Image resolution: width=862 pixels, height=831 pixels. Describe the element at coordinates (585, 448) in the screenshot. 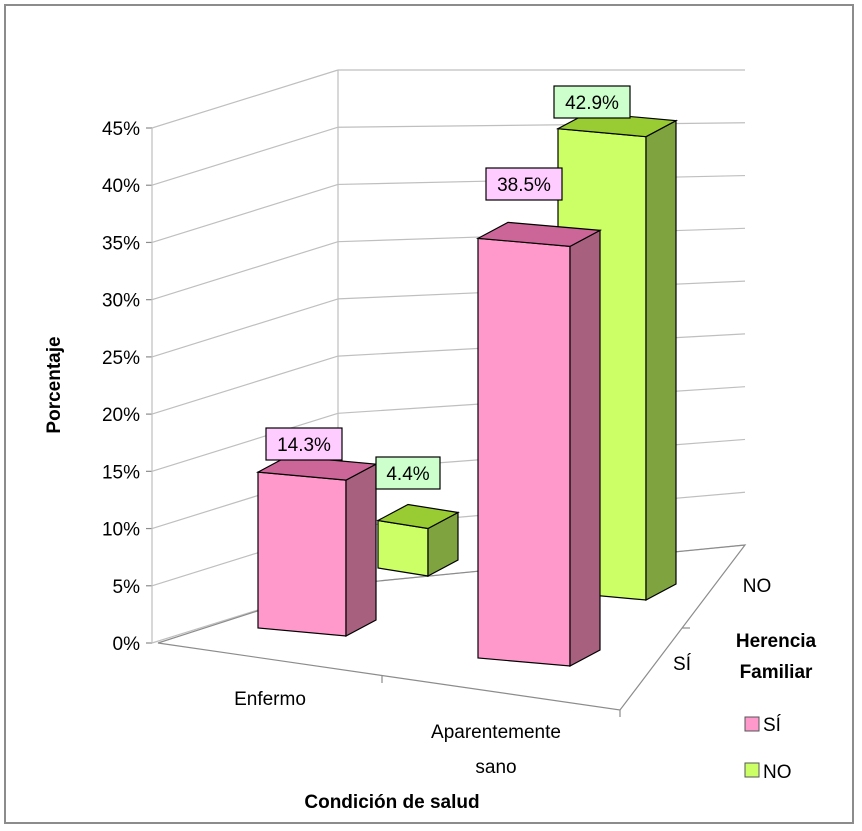

I see `bar-sano-si-side` at that location.